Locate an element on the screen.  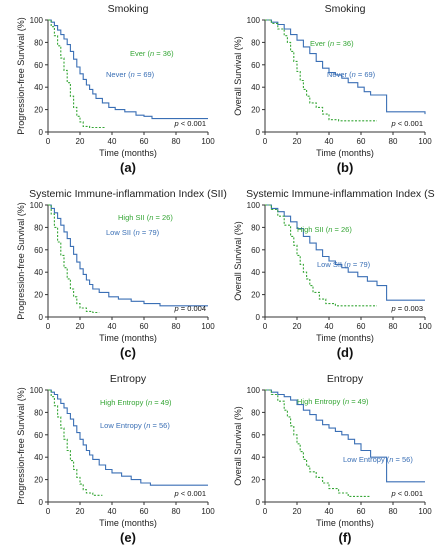
panel-letter: (e) is located at coordinates (128, 537).